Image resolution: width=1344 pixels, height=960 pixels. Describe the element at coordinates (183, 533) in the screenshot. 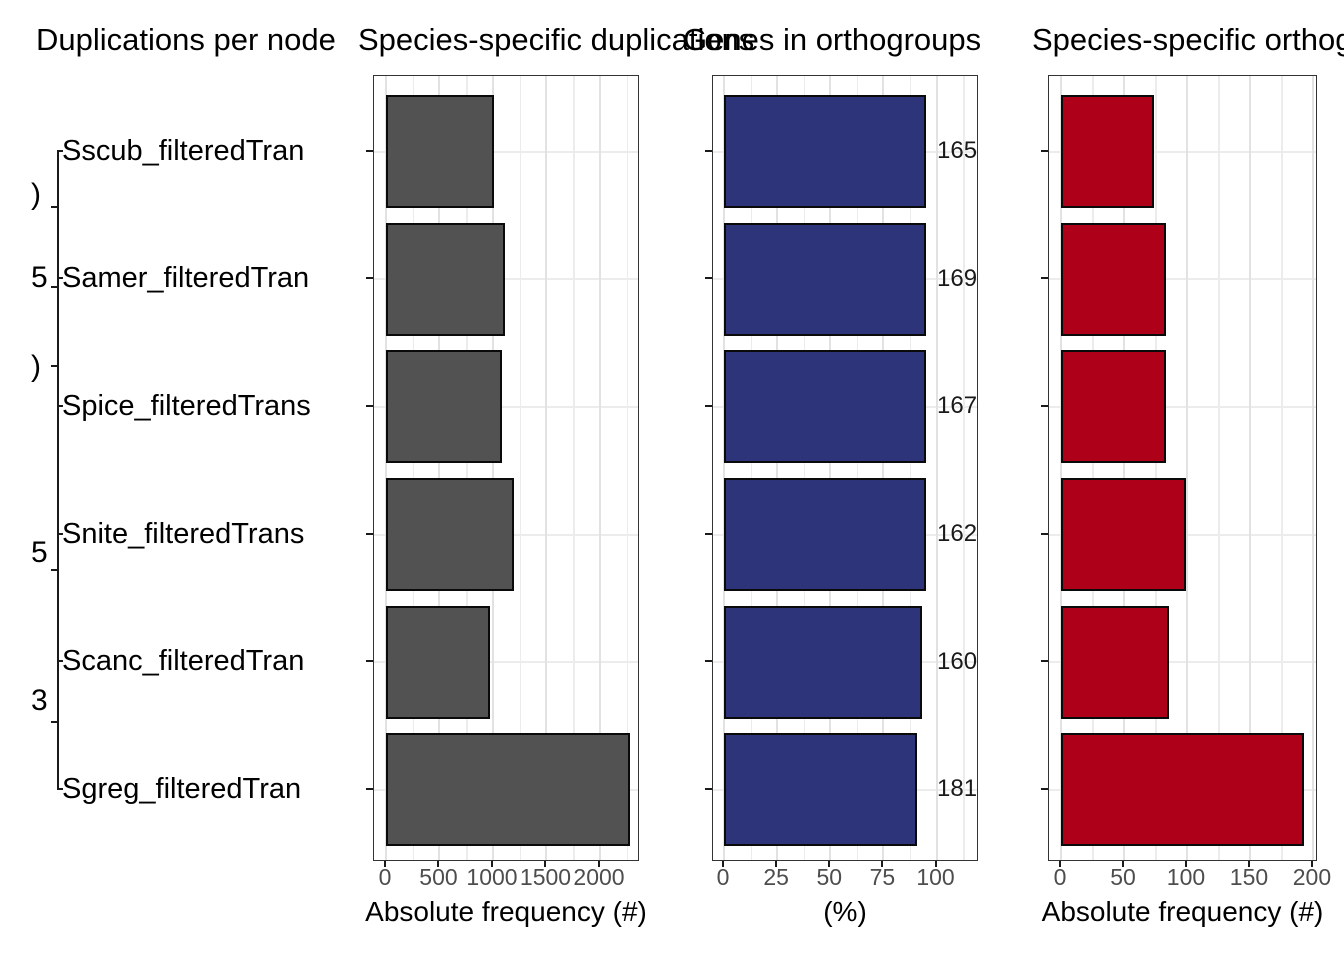

I see `tree-tip-label: Snite_filteredTrans` at that location.